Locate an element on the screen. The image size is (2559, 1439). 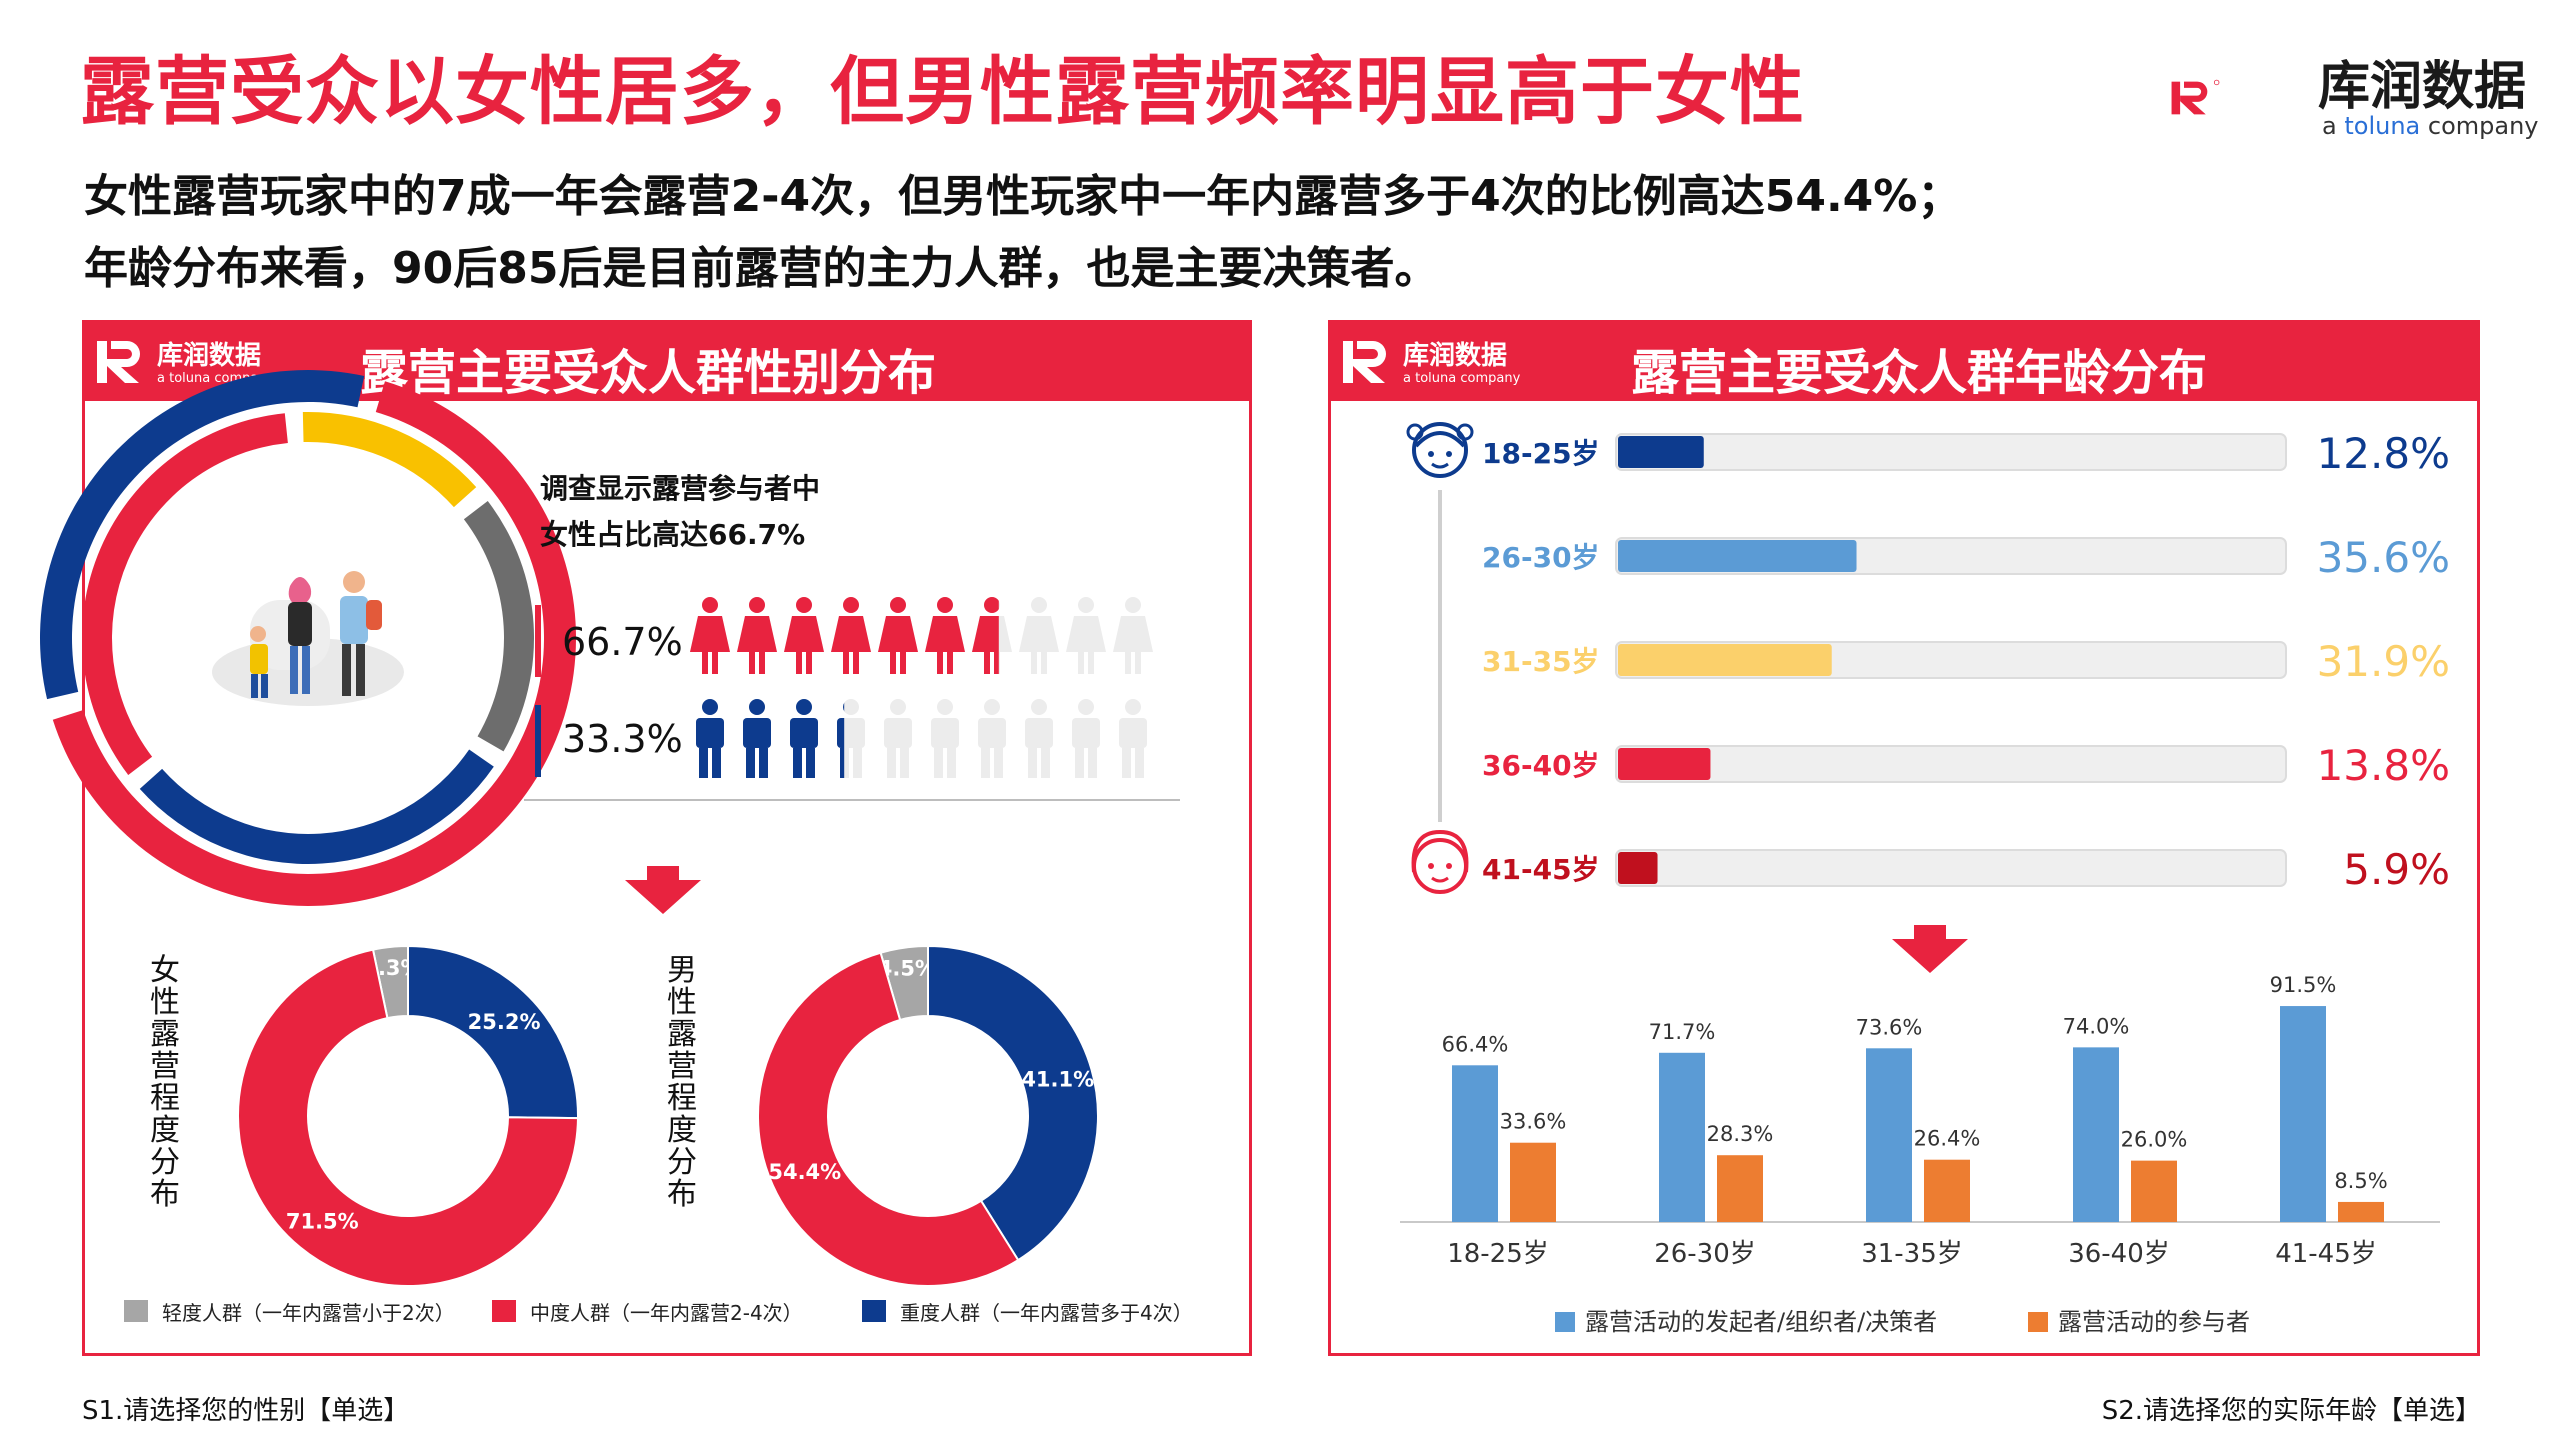
donut-title-char: 露 is located at coordinates (682, 1034).